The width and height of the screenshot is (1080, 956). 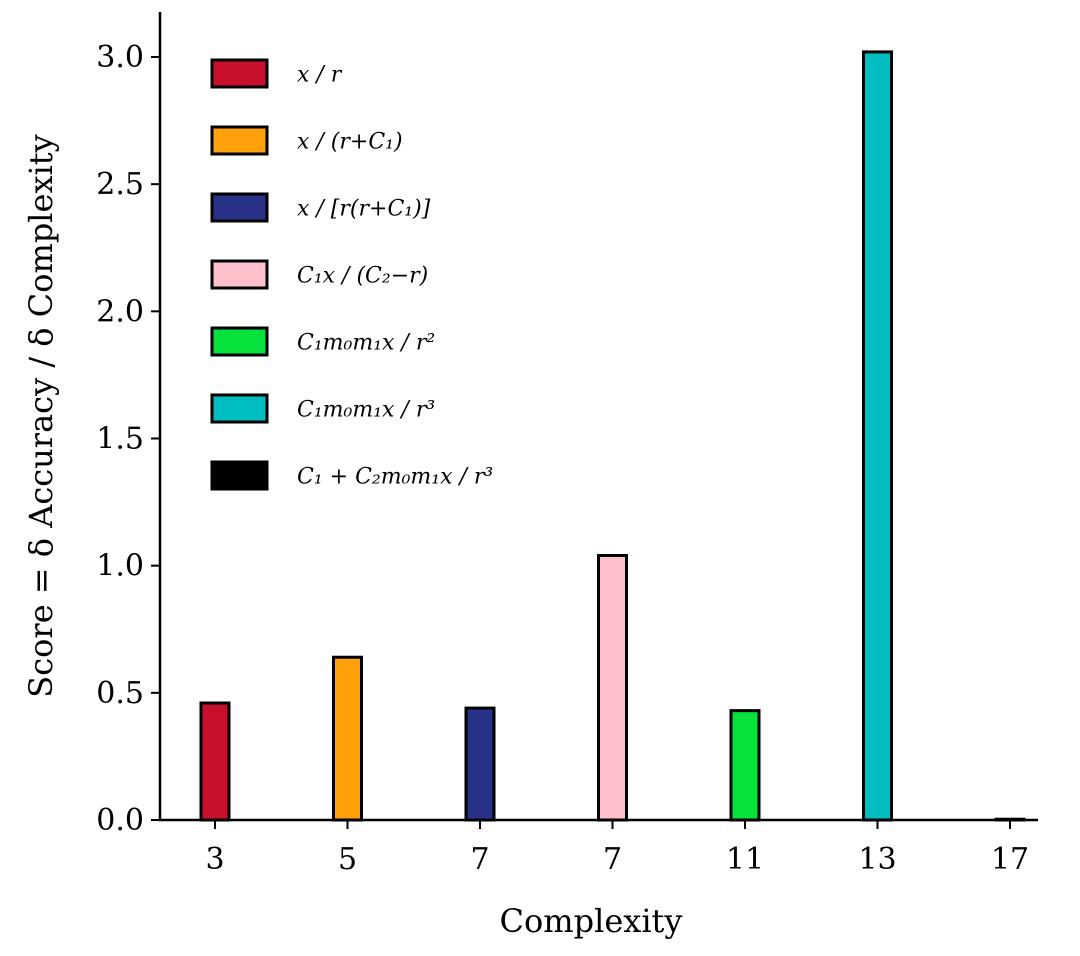 What do you see at coordinates (366, 343) in the screenshot?
I see `legend-label-4: C₁m₀m₁x / r²` at bounding box center [366, 343].